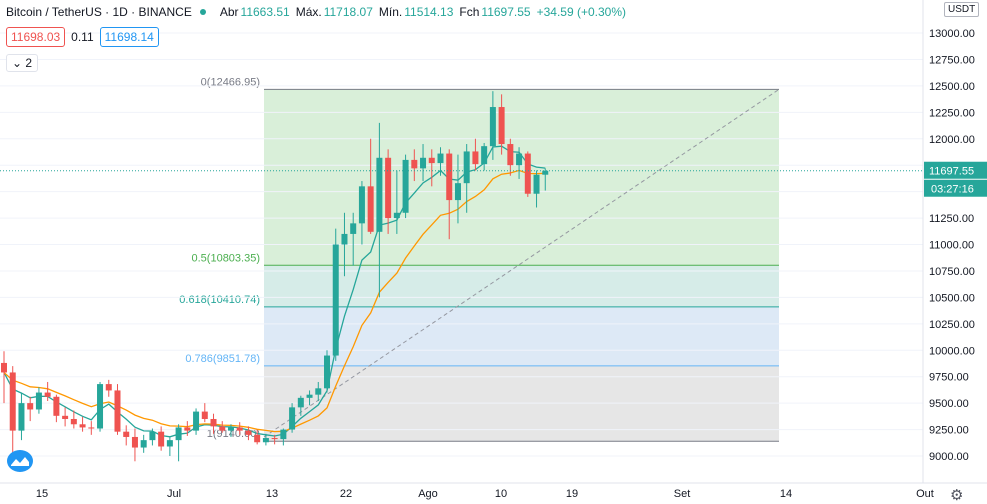 Image resolution: width=987 pixels, height=504 pixels. I want to click on market-open-dot, so click(202, 12).